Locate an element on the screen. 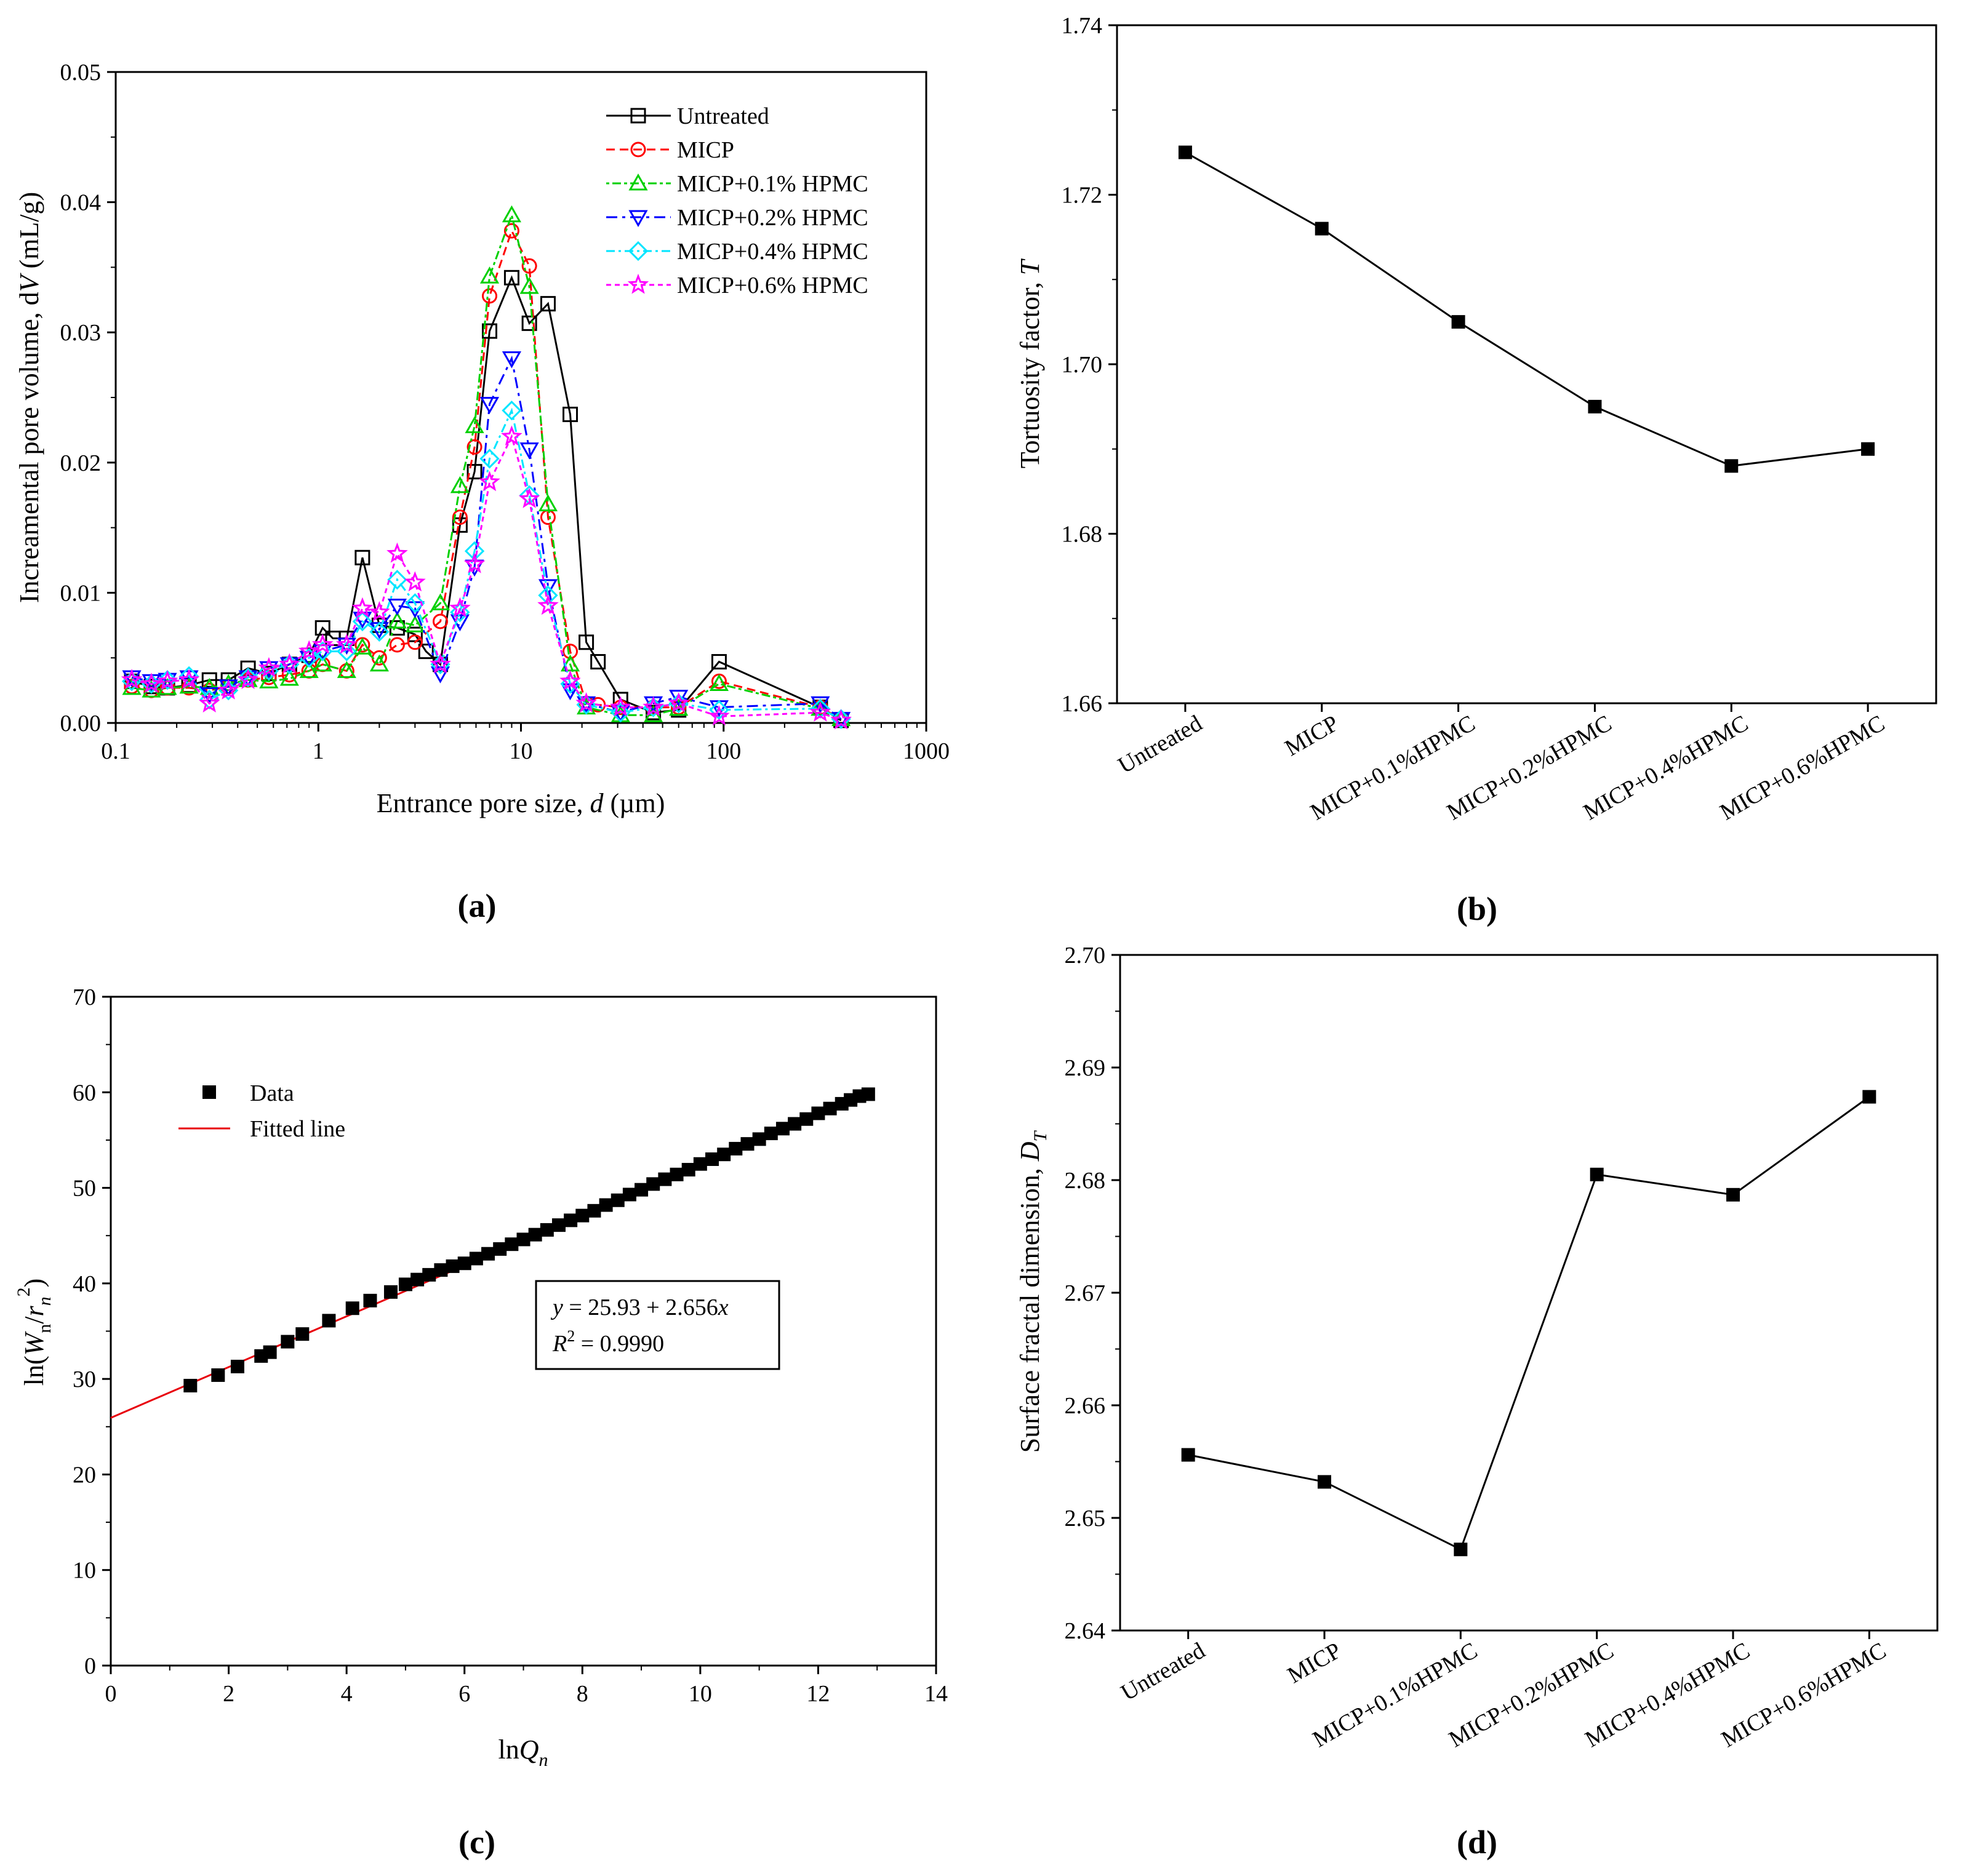  legend-label-micp-0-6-hpmc: MICP+0.6% HPMC is located at coordinates (772, 285).